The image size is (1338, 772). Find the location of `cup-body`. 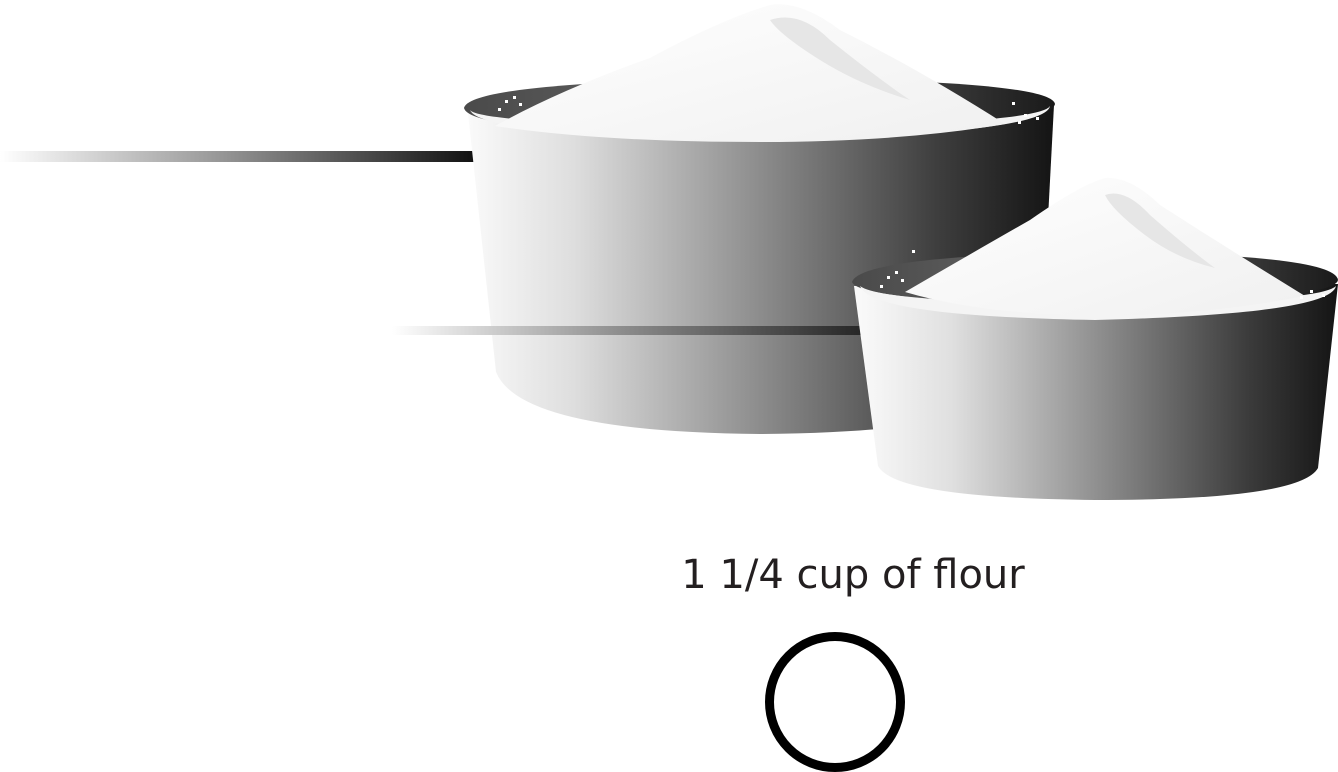

cup-body is located at coordinates (1096, 392).